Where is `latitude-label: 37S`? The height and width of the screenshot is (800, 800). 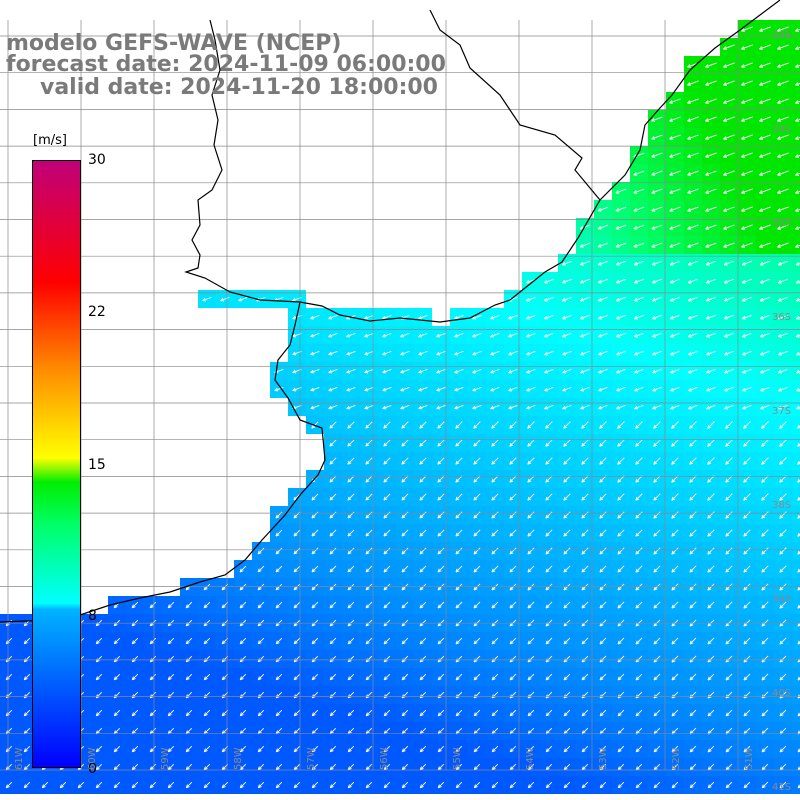
latitude-label: 37S is located at coordinates (782, 411).